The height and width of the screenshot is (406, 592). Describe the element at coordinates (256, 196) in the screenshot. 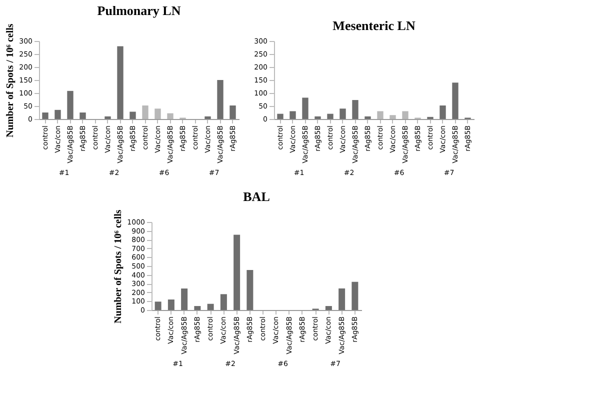

I see `chart-title: BAL` at that location.